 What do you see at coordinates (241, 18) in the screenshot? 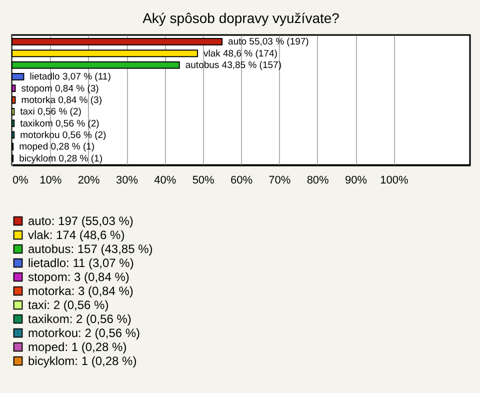
I see `chart-title: Aký spôsob dopravy využívate?` at bounding box center [241, 18].